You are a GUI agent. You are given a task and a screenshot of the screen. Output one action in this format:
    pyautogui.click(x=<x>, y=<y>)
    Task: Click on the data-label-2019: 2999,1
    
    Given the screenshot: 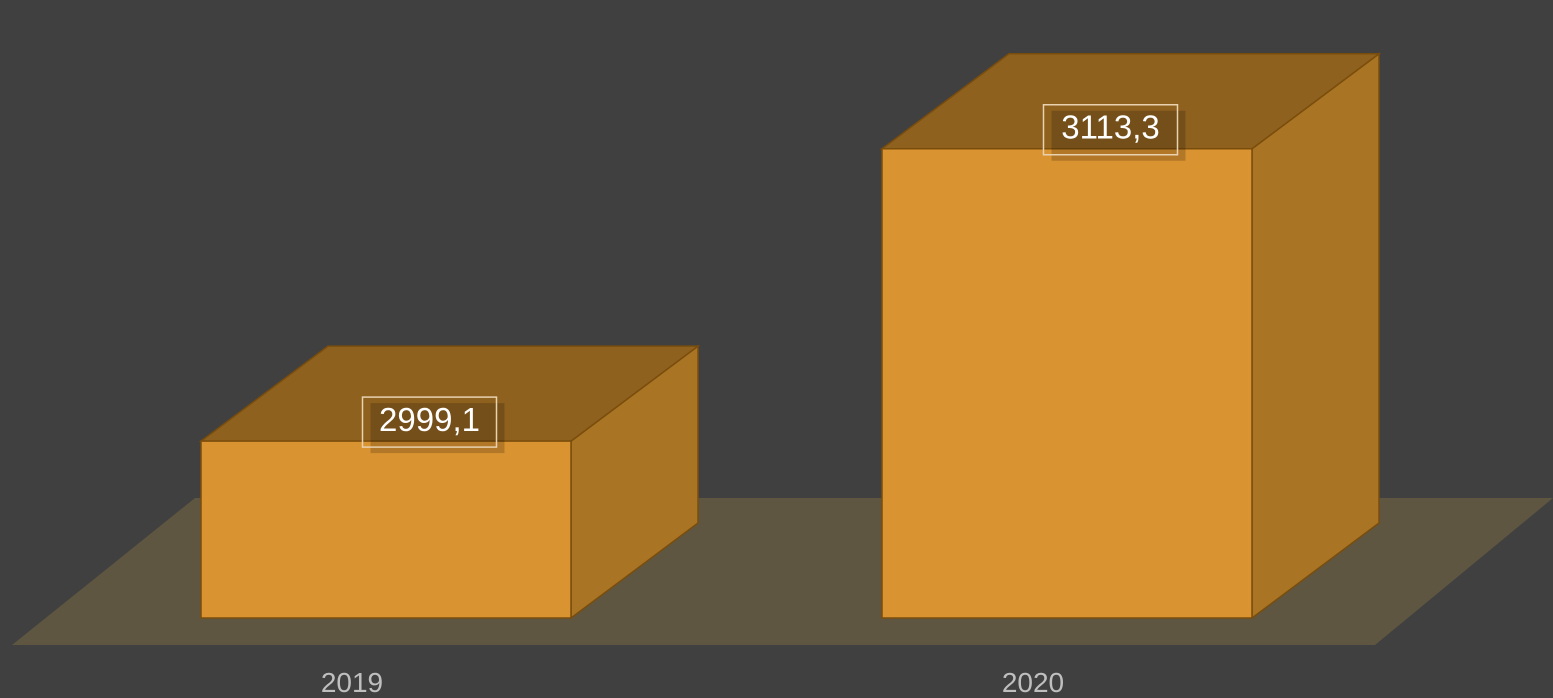 What is the action you would take?
    pyautogui.click(x=433, y=425)
    